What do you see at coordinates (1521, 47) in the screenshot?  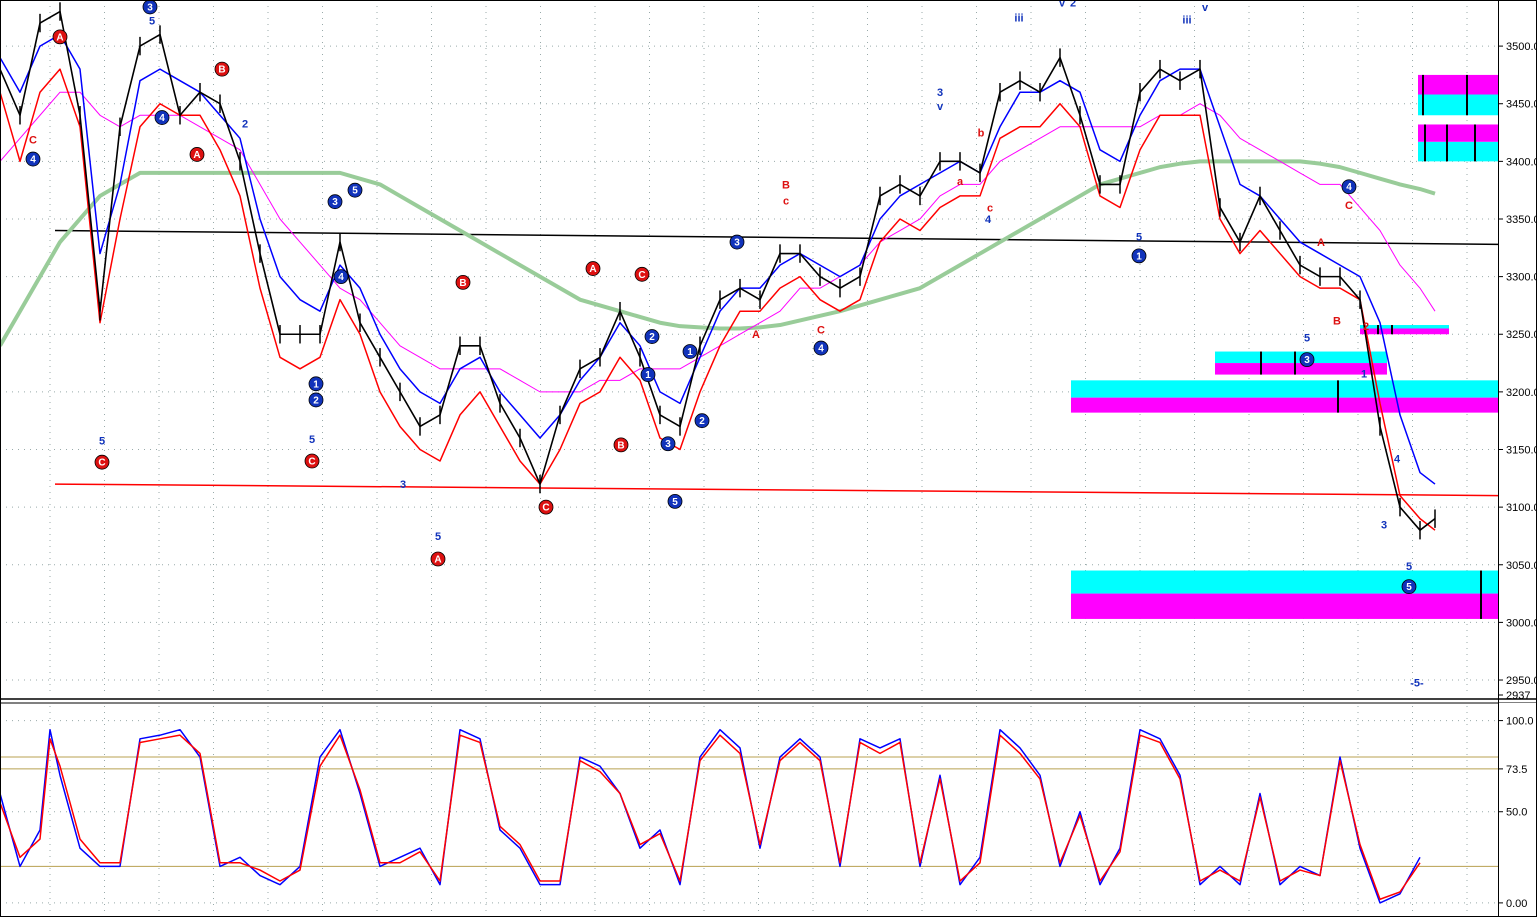 I see `y-tick-label: 3500.0` at bounding box center [1521, 47].